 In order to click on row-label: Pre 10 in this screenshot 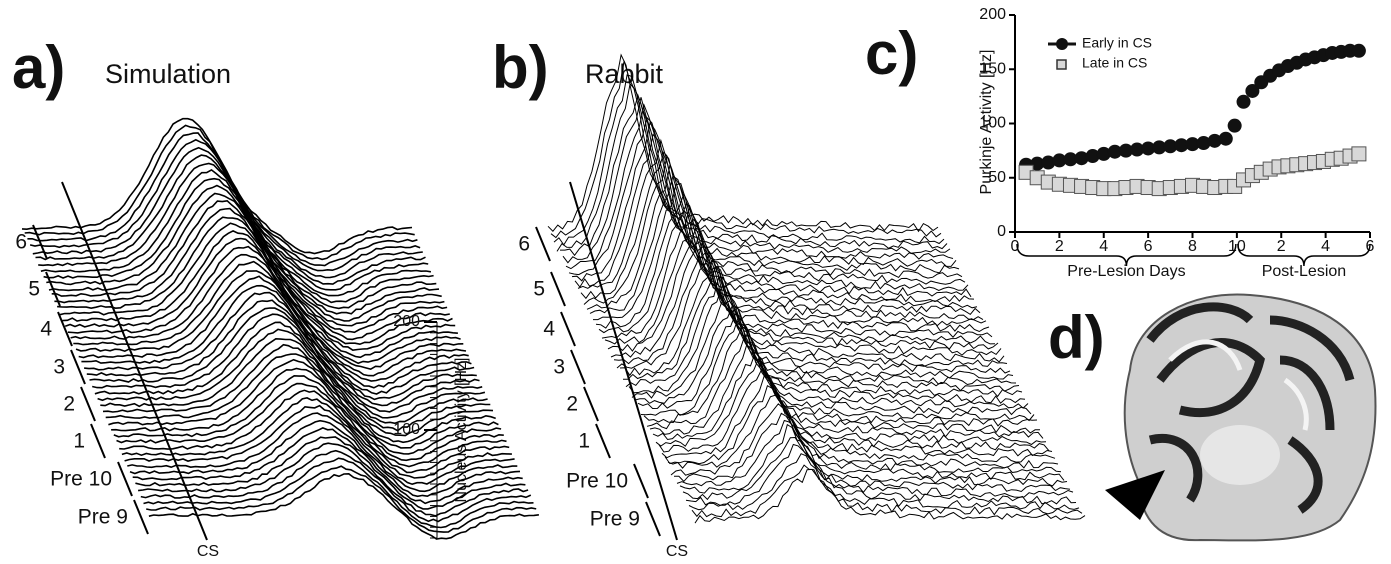, I will do `click(597, 481)`.